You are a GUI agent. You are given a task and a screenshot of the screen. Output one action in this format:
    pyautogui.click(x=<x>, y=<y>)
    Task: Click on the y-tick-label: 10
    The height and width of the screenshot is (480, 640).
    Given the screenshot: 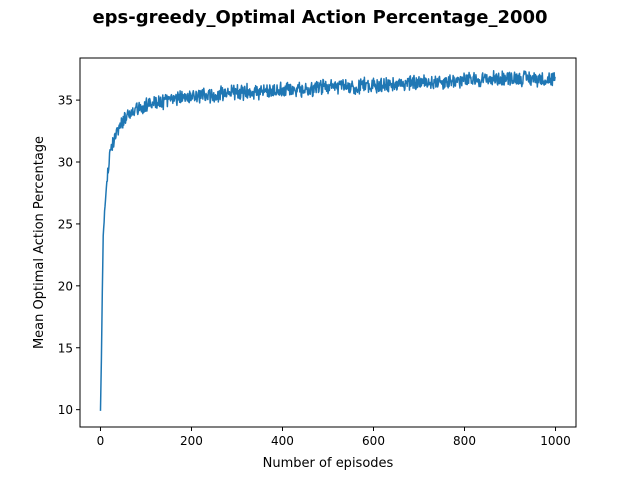 What is the action you would take?
    pyautogui.click(x=65, y=410)
    